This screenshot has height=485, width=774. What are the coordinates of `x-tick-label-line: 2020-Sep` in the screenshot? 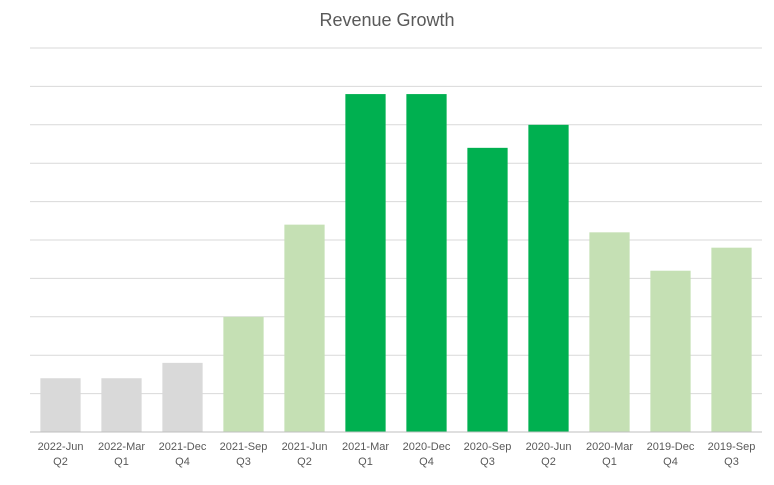 It's located at (488, 447).